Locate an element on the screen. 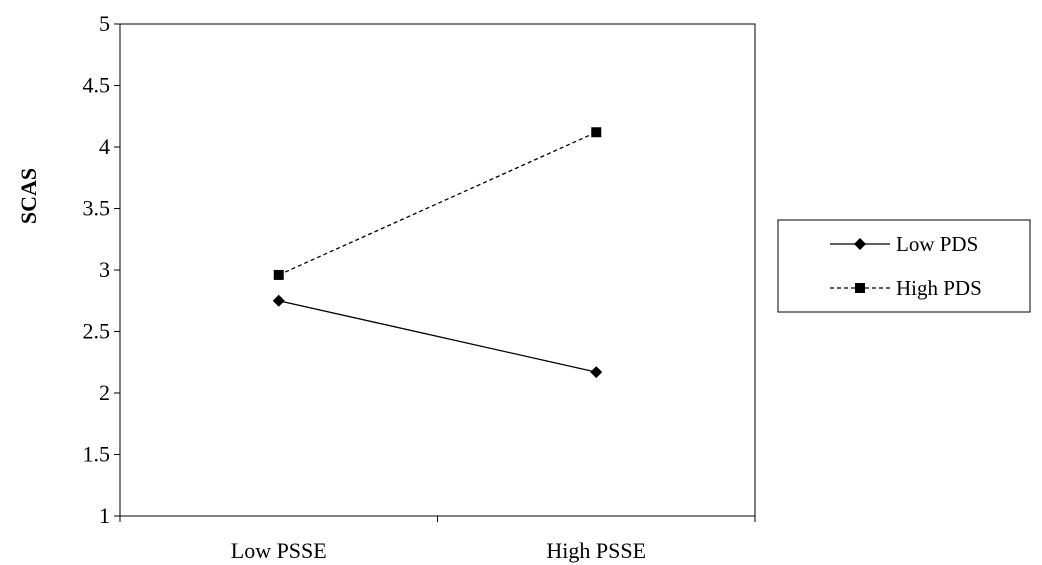  legend: Low PDS High PDS is located at coordinates (904, 266).